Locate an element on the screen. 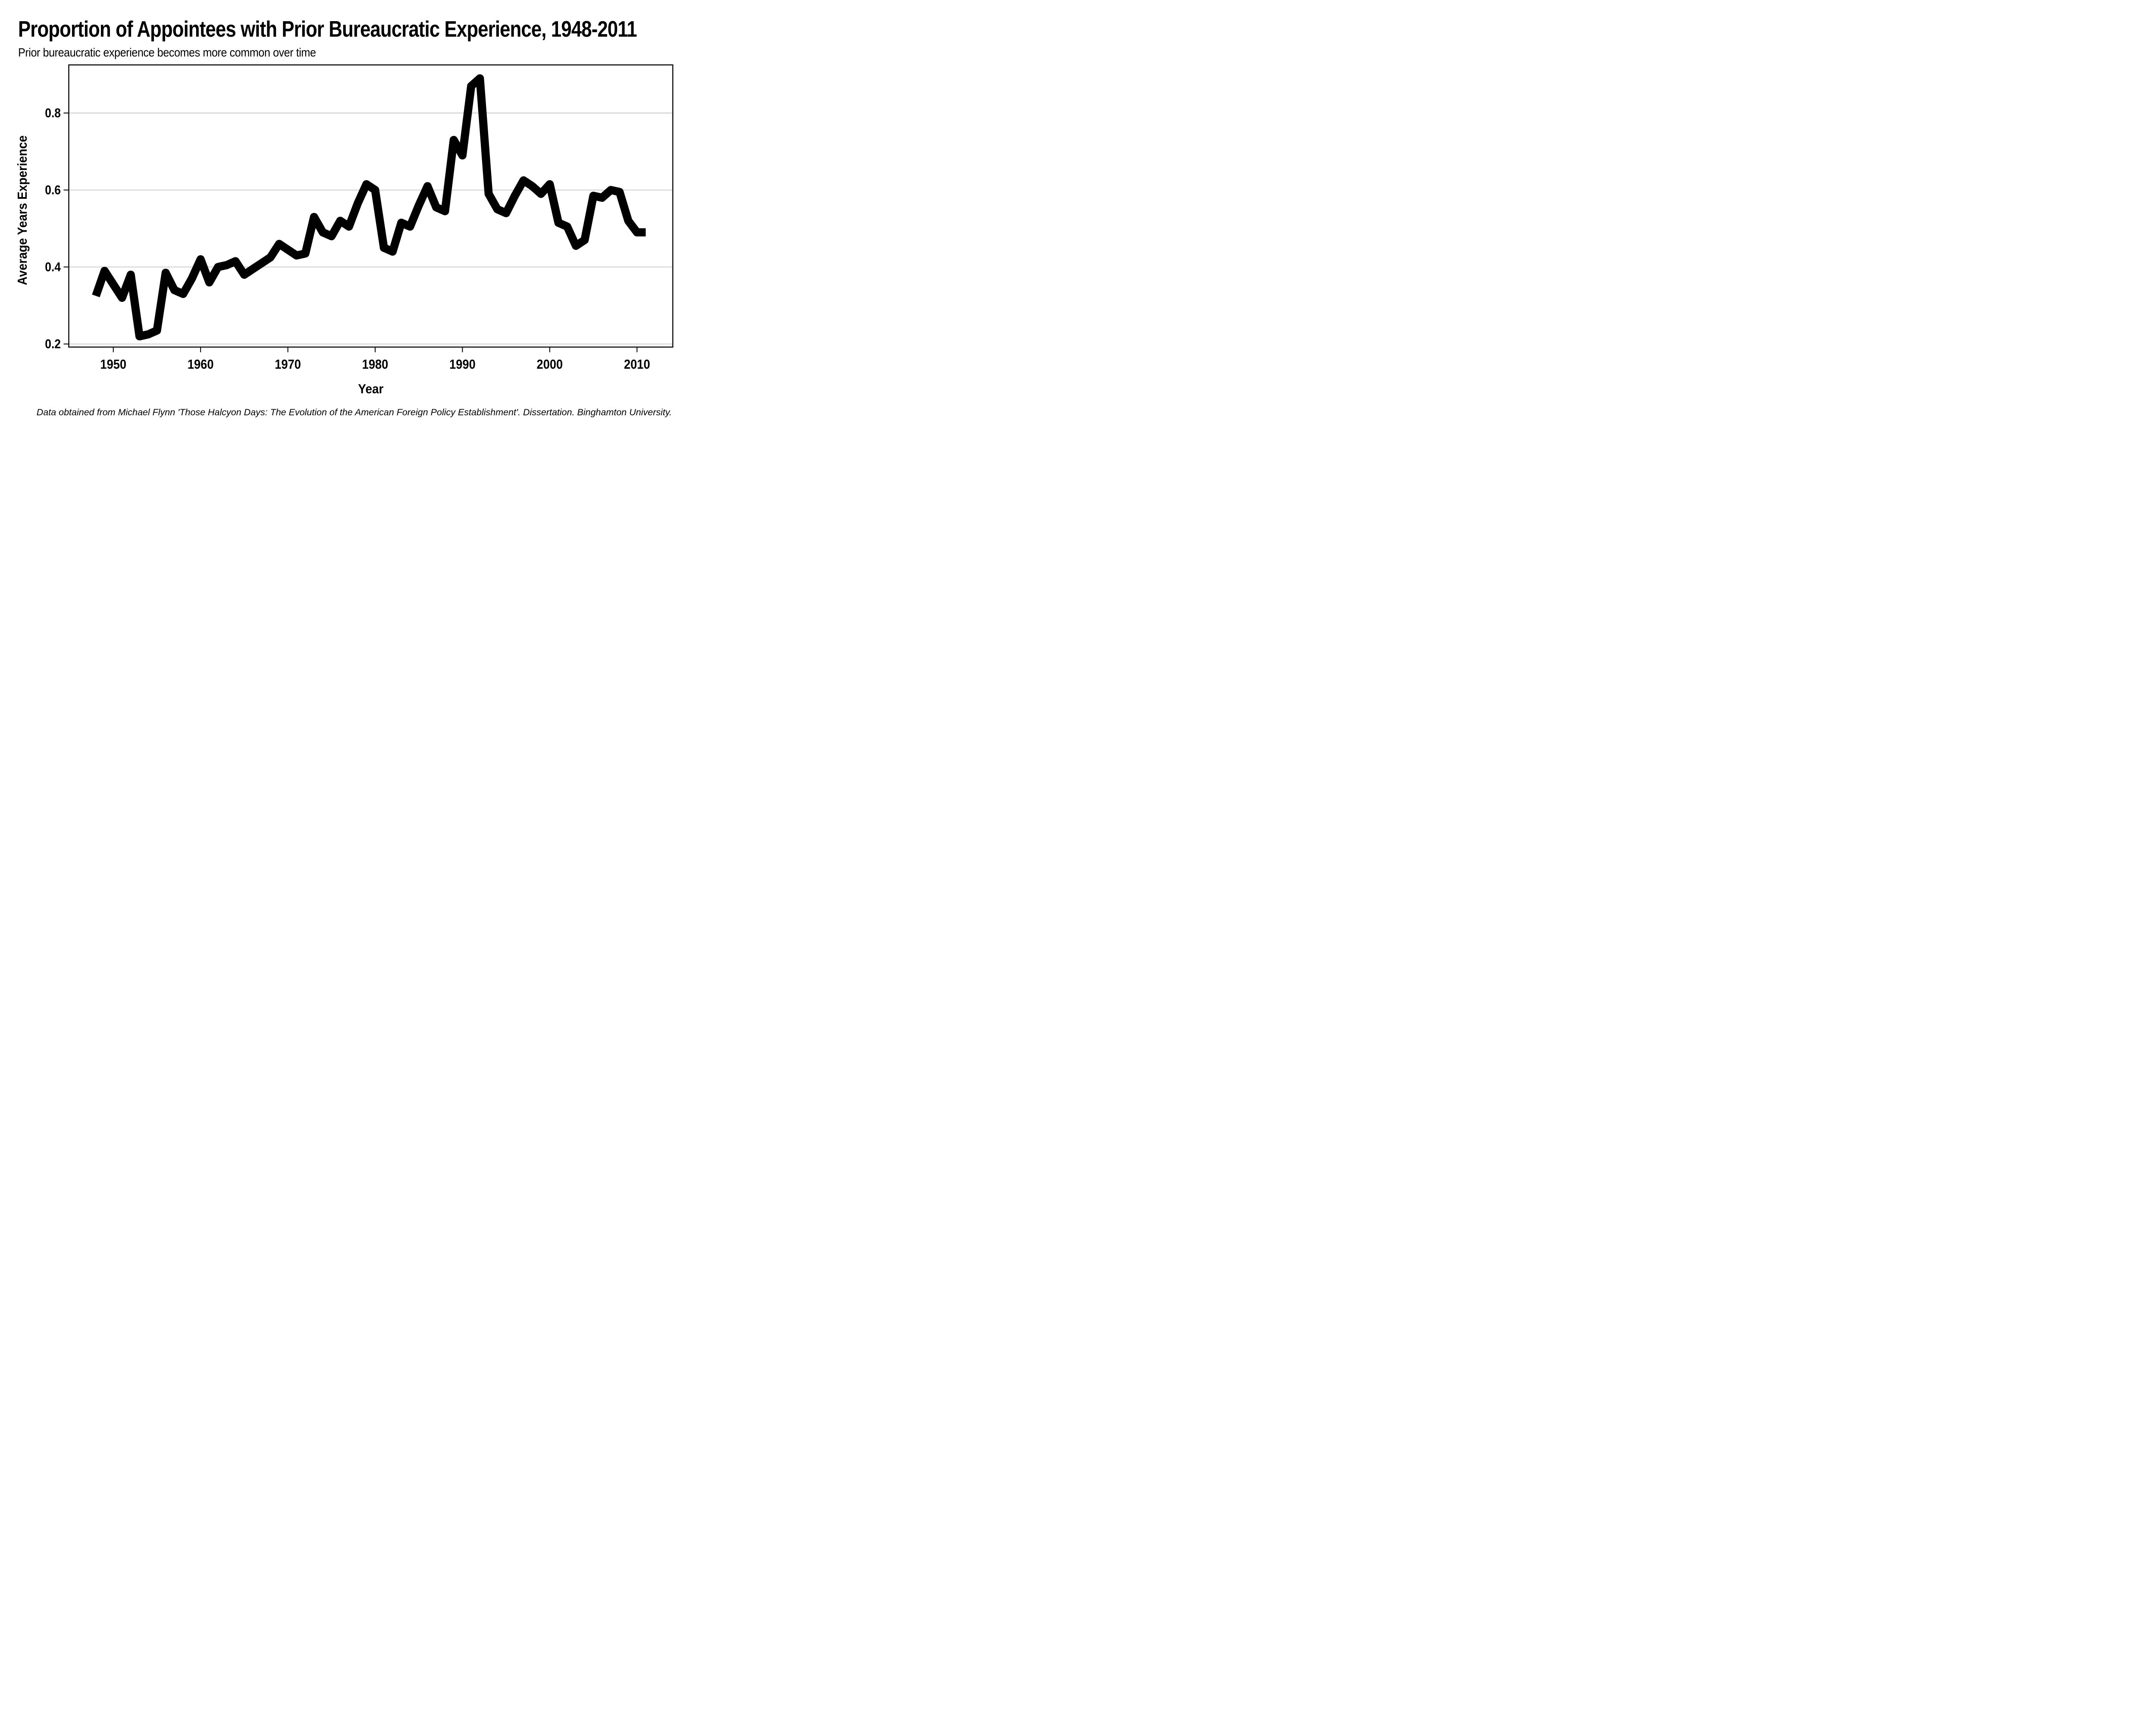 The height and width of the screenshot is (1725, 2156). plot-border is located at coordinates (371, 206).